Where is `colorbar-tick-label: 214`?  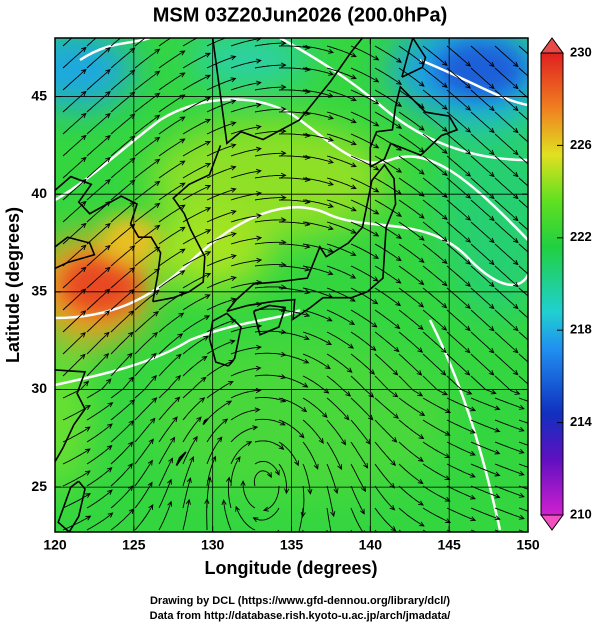 colorbar-tick-label: 214 is located at coordinates (581, 421).